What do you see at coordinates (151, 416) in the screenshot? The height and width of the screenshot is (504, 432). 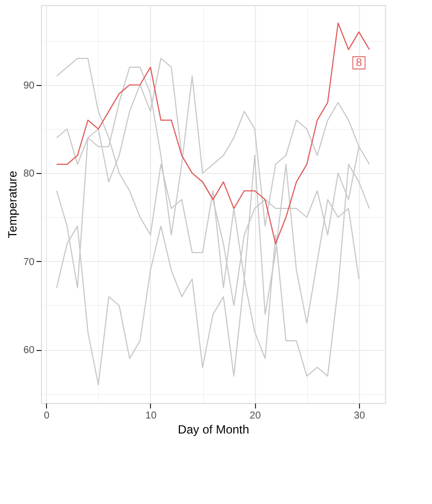 I see `x-tick-label: 10` at bounding box center [151, 416].